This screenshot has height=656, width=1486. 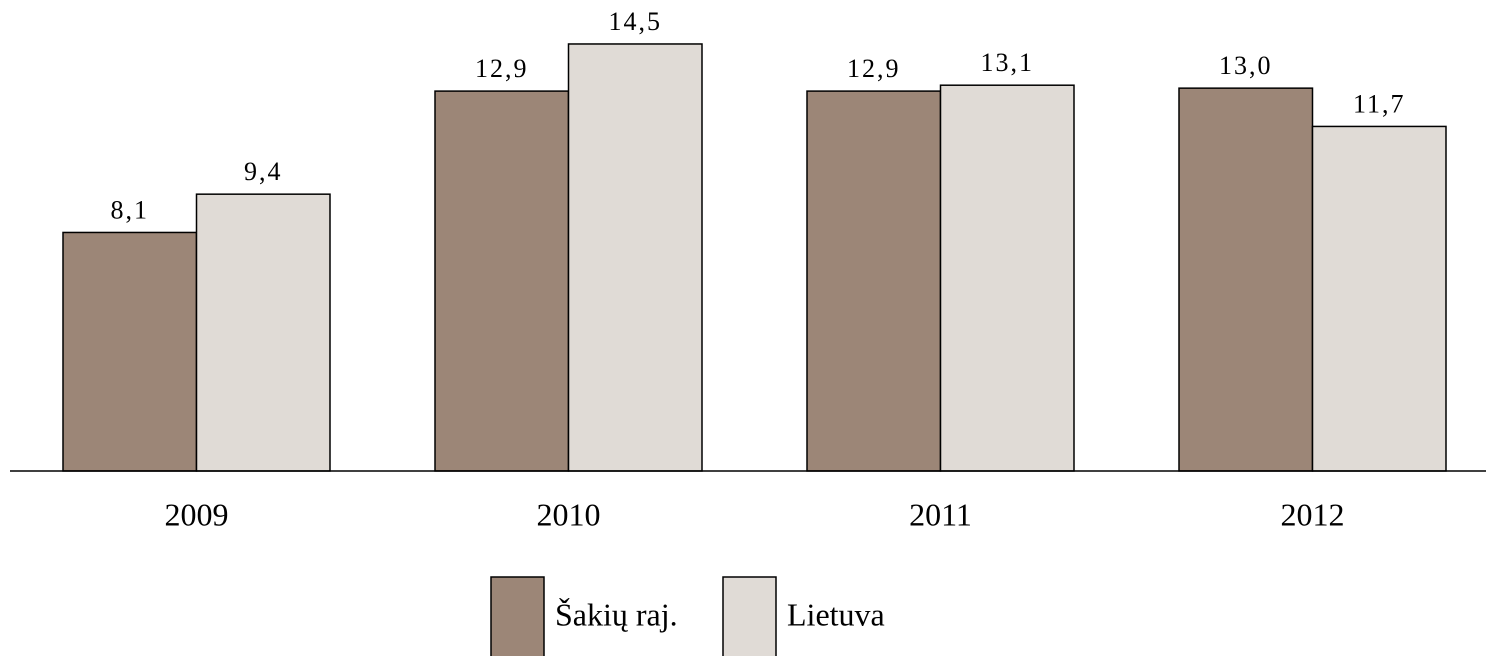 I want to click on legend-label: Lietuva, so click(x=836, y=614).